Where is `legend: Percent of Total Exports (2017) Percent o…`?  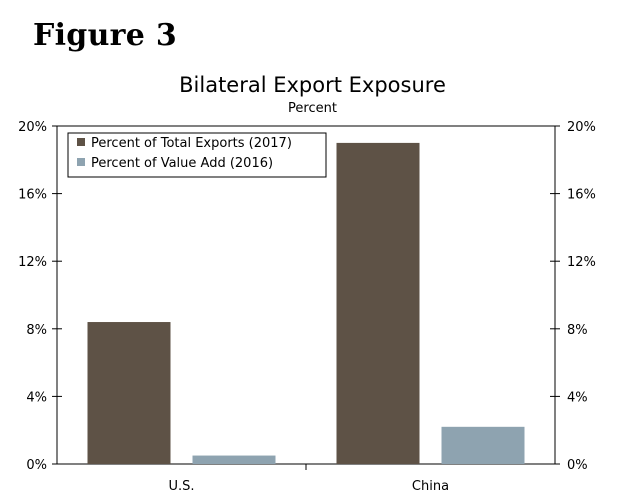
legend: Percent of Total Exports (2017) Percent o… is located at coordinates (197, 155).